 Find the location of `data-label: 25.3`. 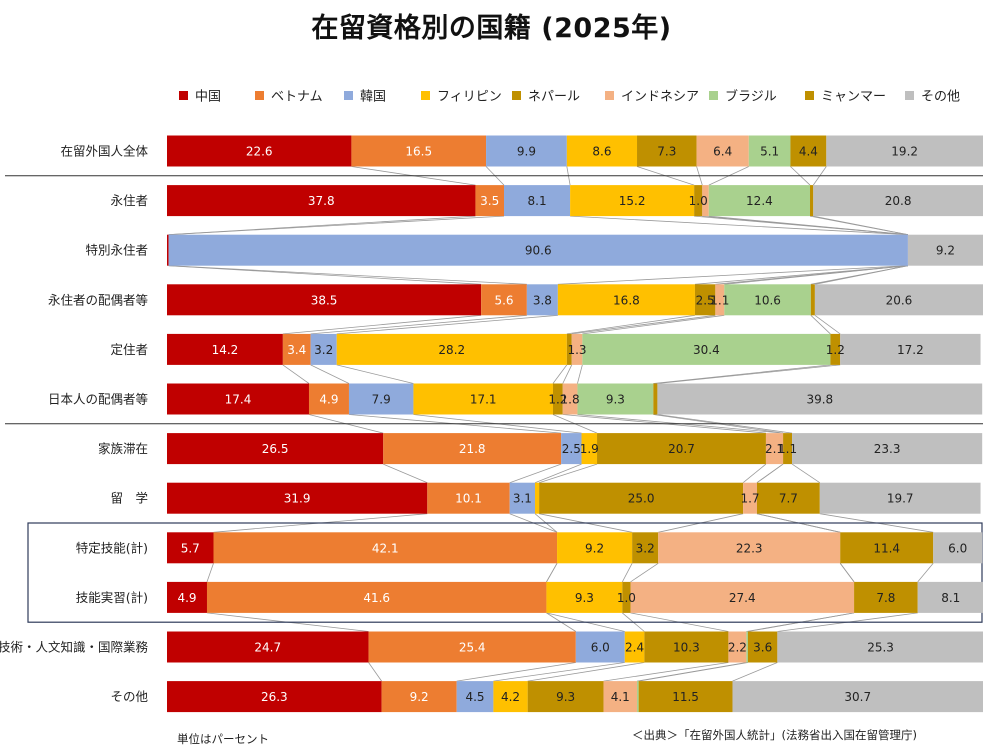

data-label: 25.3 is located at coordinates (880, 648).